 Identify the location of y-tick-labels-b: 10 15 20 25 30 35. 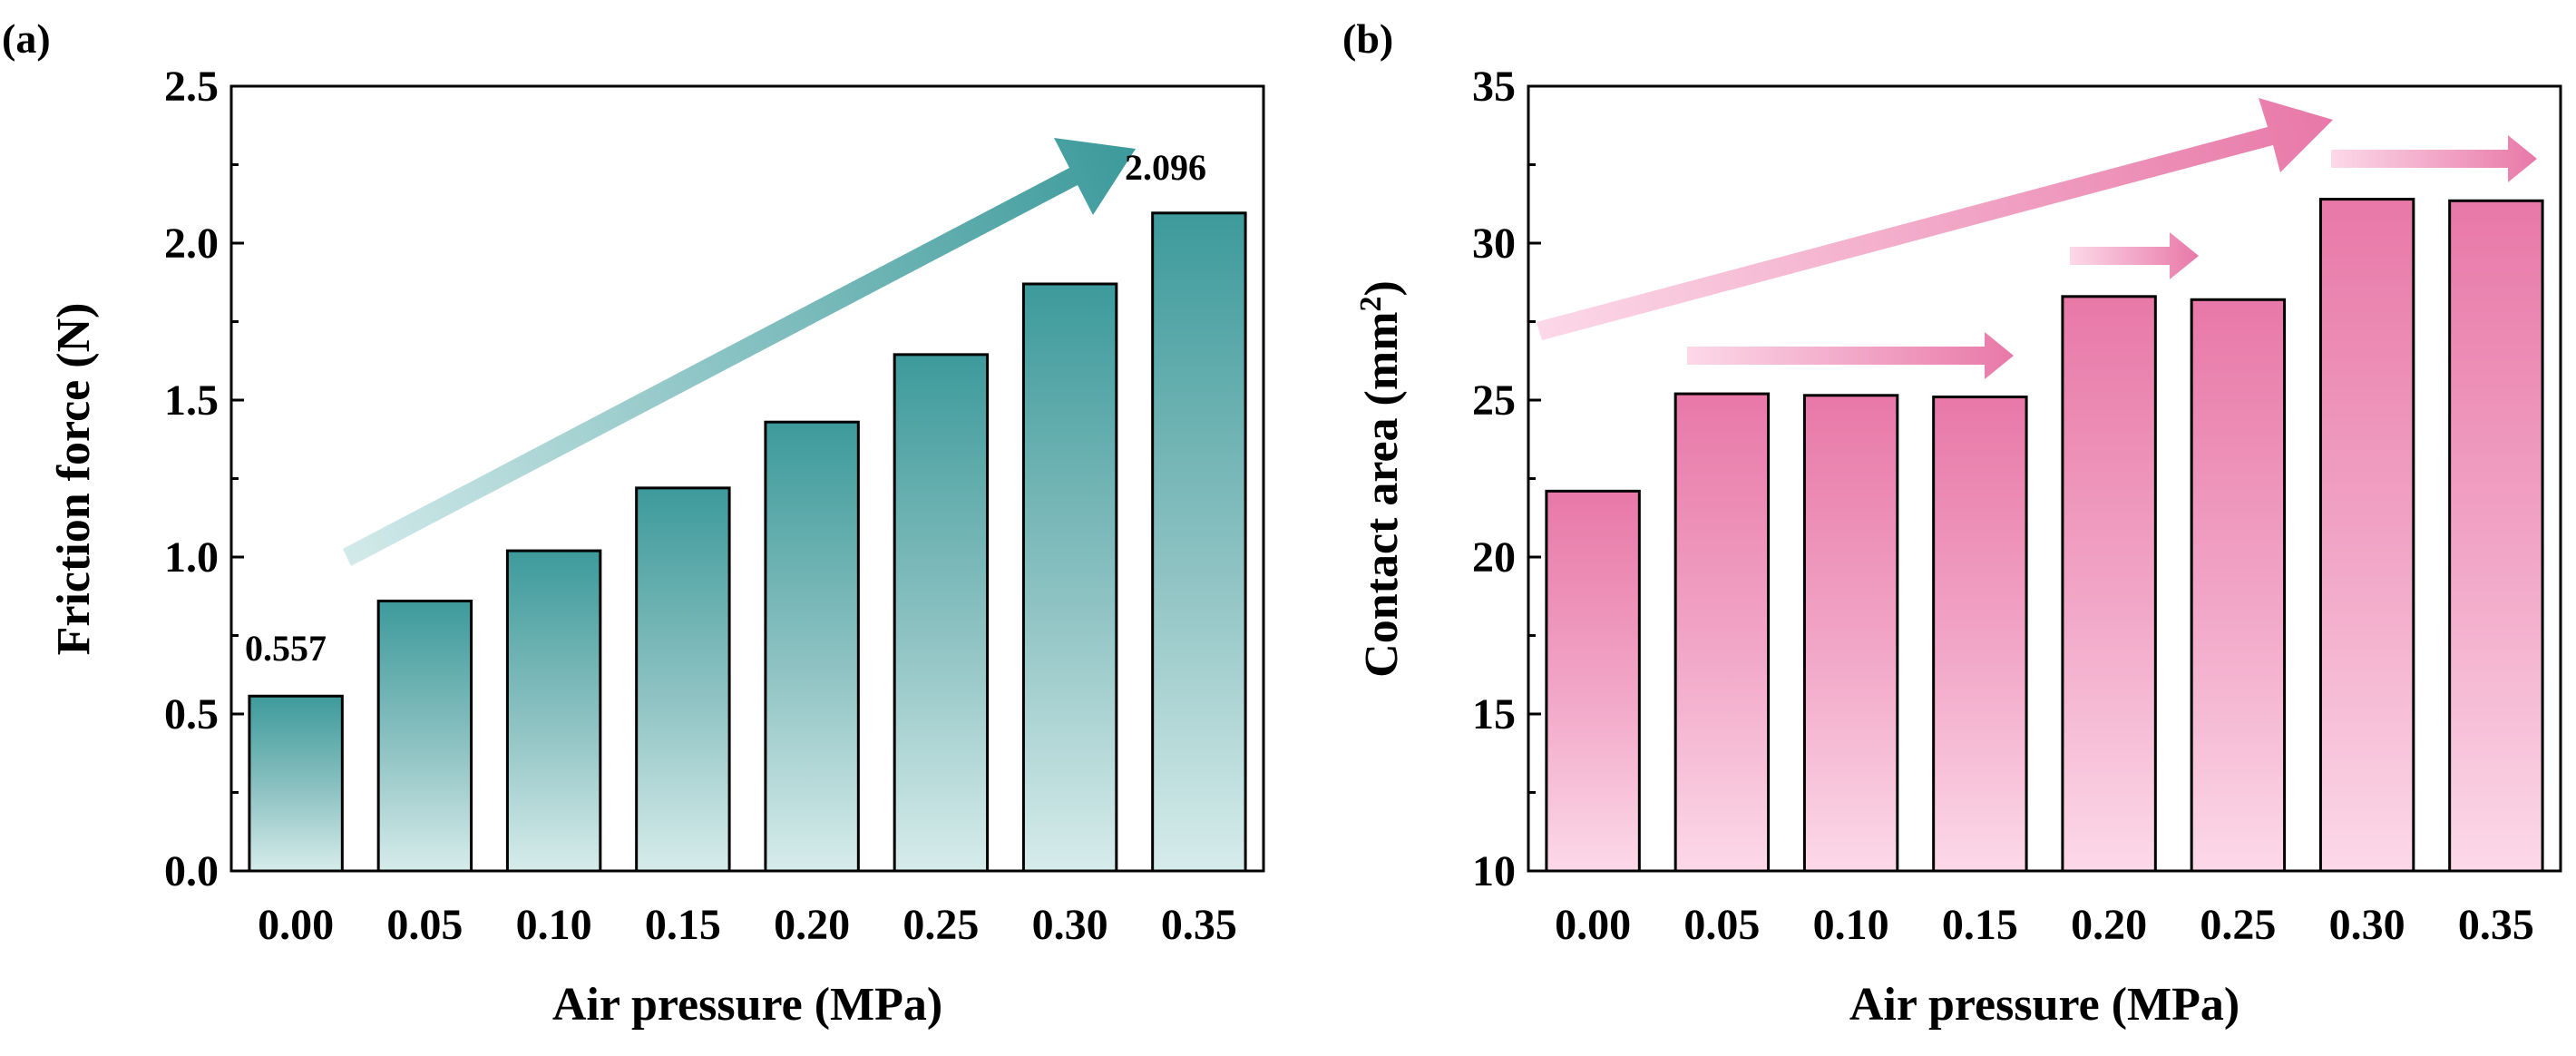
(1494, 479).